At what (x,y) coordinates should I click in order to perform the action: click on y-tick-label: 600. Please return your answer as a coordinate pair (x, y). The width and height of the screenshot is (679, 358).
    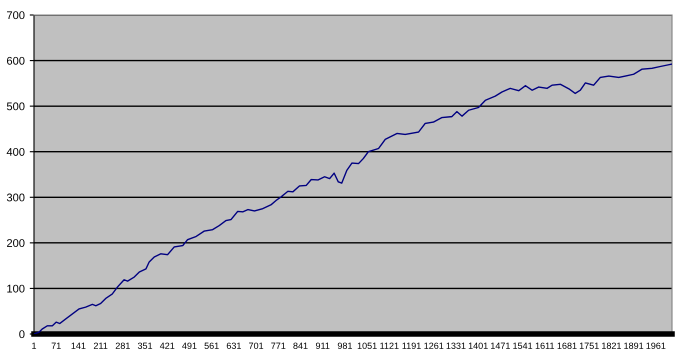
    Looking at the image, I should click on (16, 60).